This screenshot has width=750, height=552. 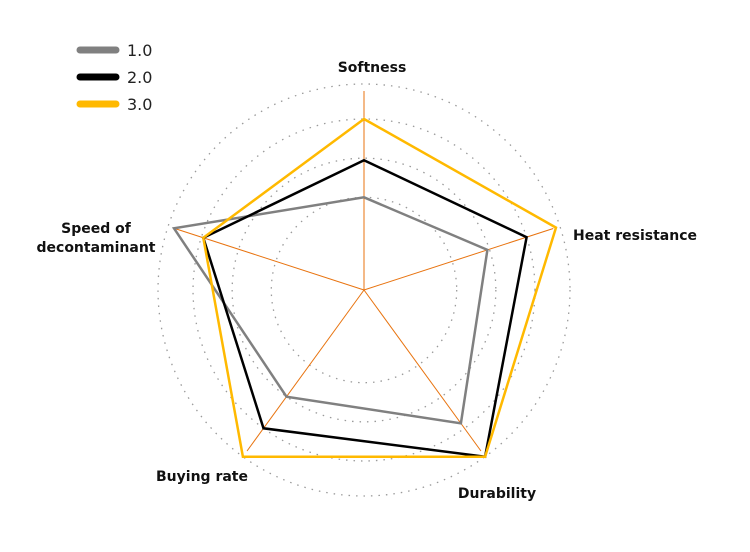 I want to click on legend-label: 2.0, so click(x=139, y=77).